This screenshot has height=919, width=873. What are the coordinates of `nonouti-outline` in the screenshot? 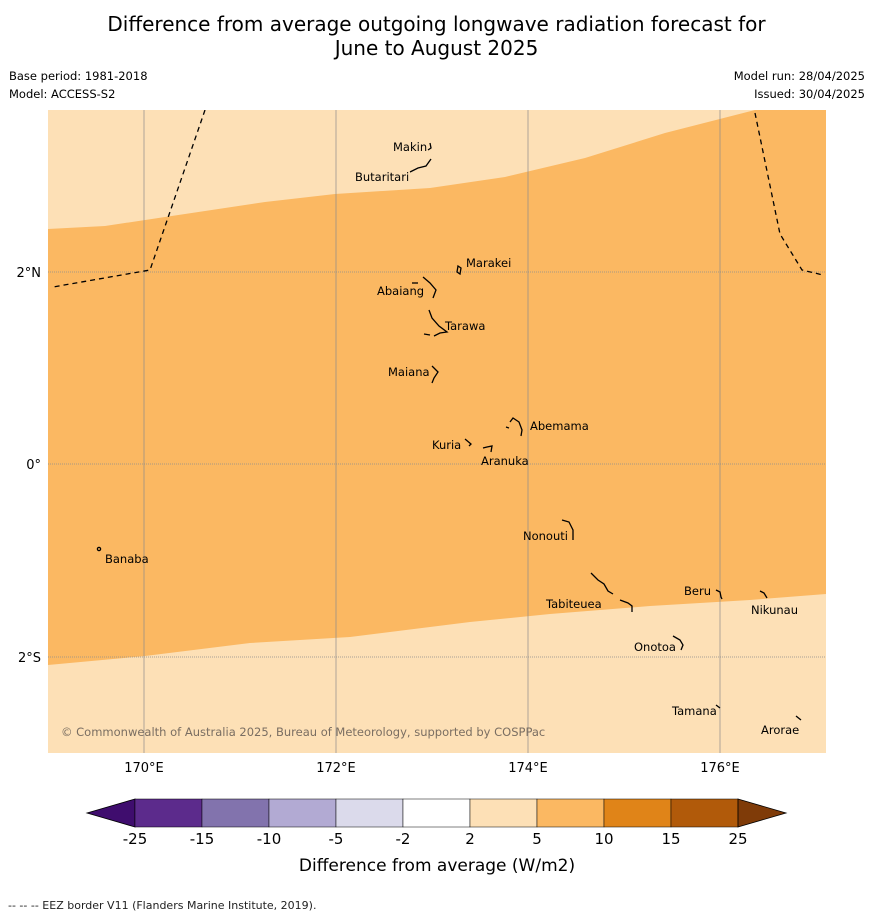 It's located at (567, 529).